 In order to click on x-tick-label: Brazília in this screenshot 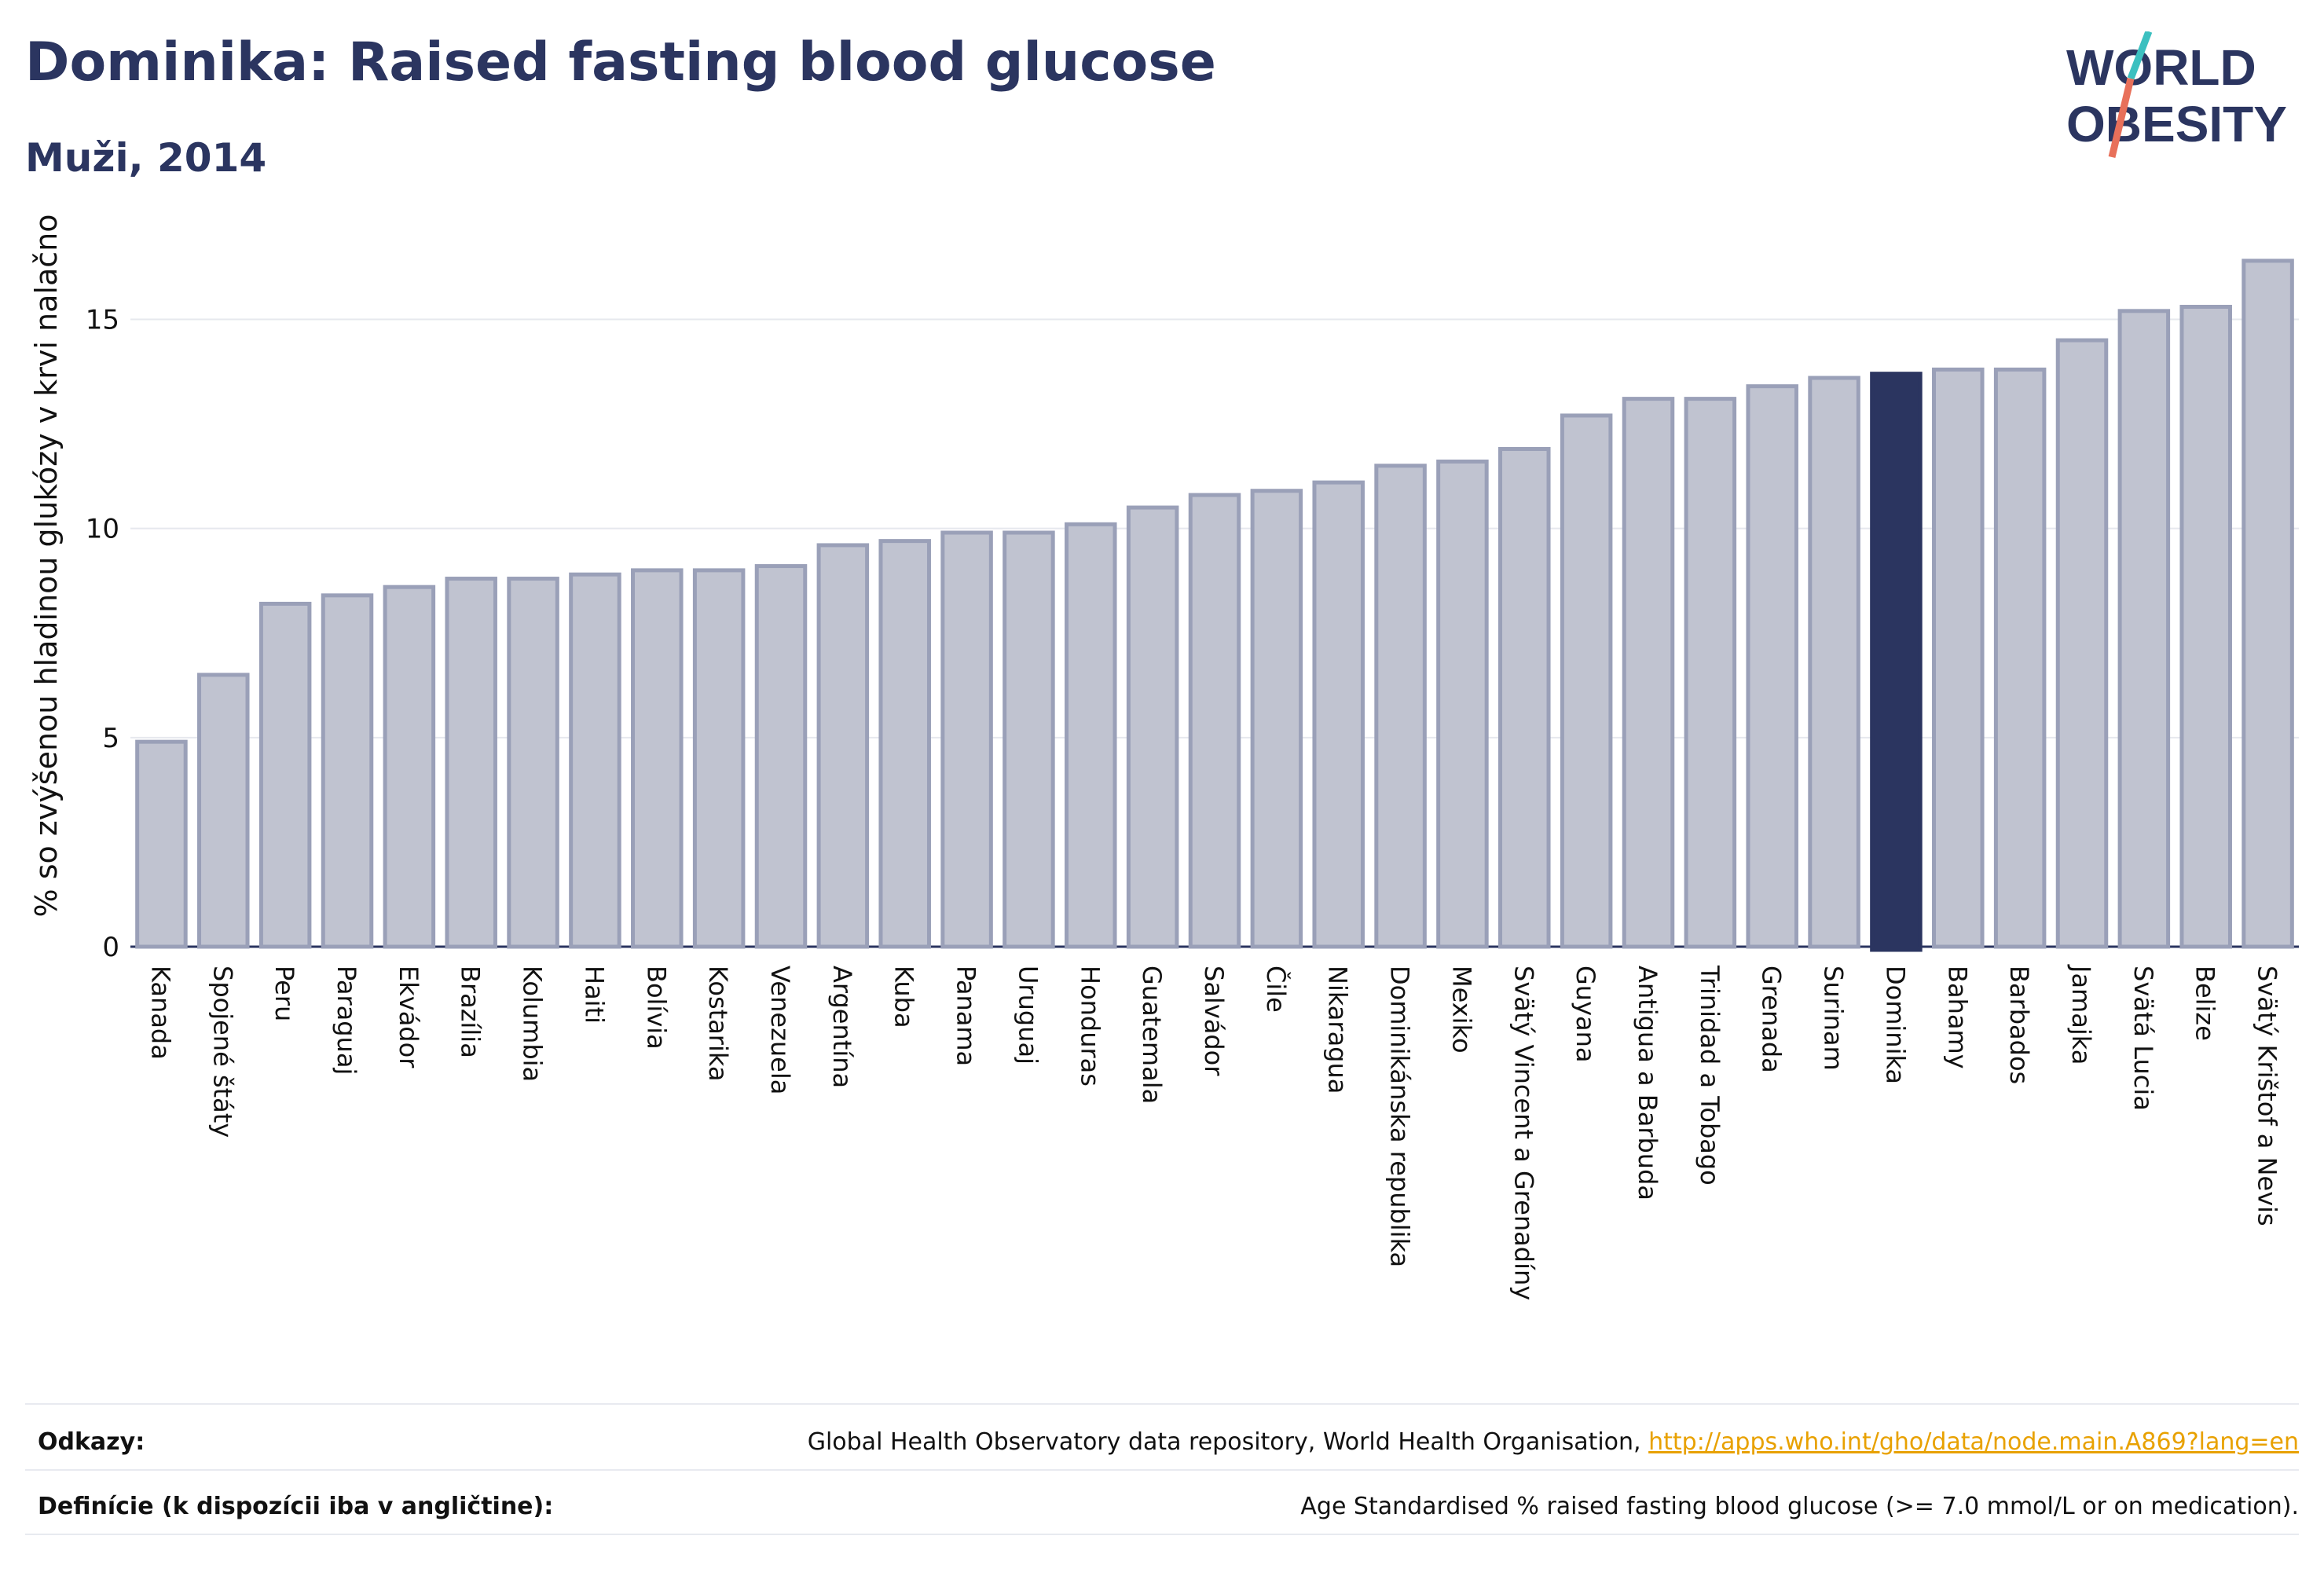, I will do `click(471, 1012)`.